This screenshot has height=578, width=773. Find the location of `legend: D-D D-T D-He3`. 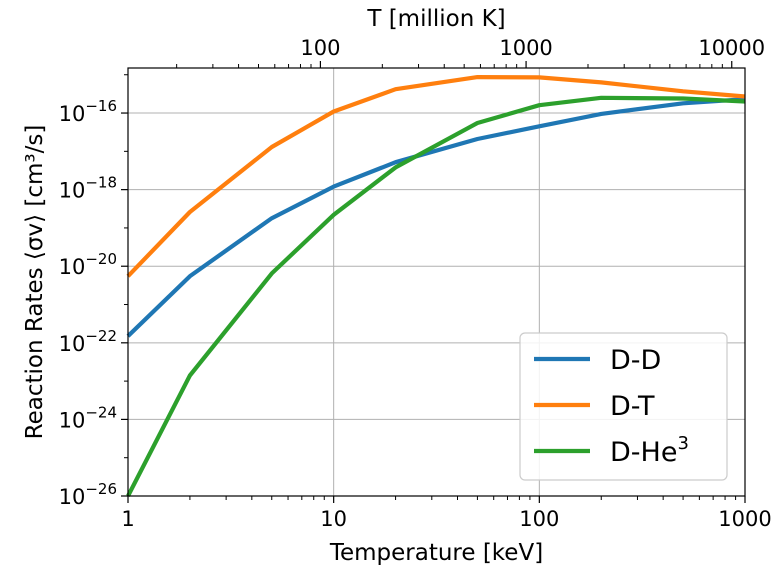

legend: D-D D-T D-He3 is located at coordinates (623, 406).